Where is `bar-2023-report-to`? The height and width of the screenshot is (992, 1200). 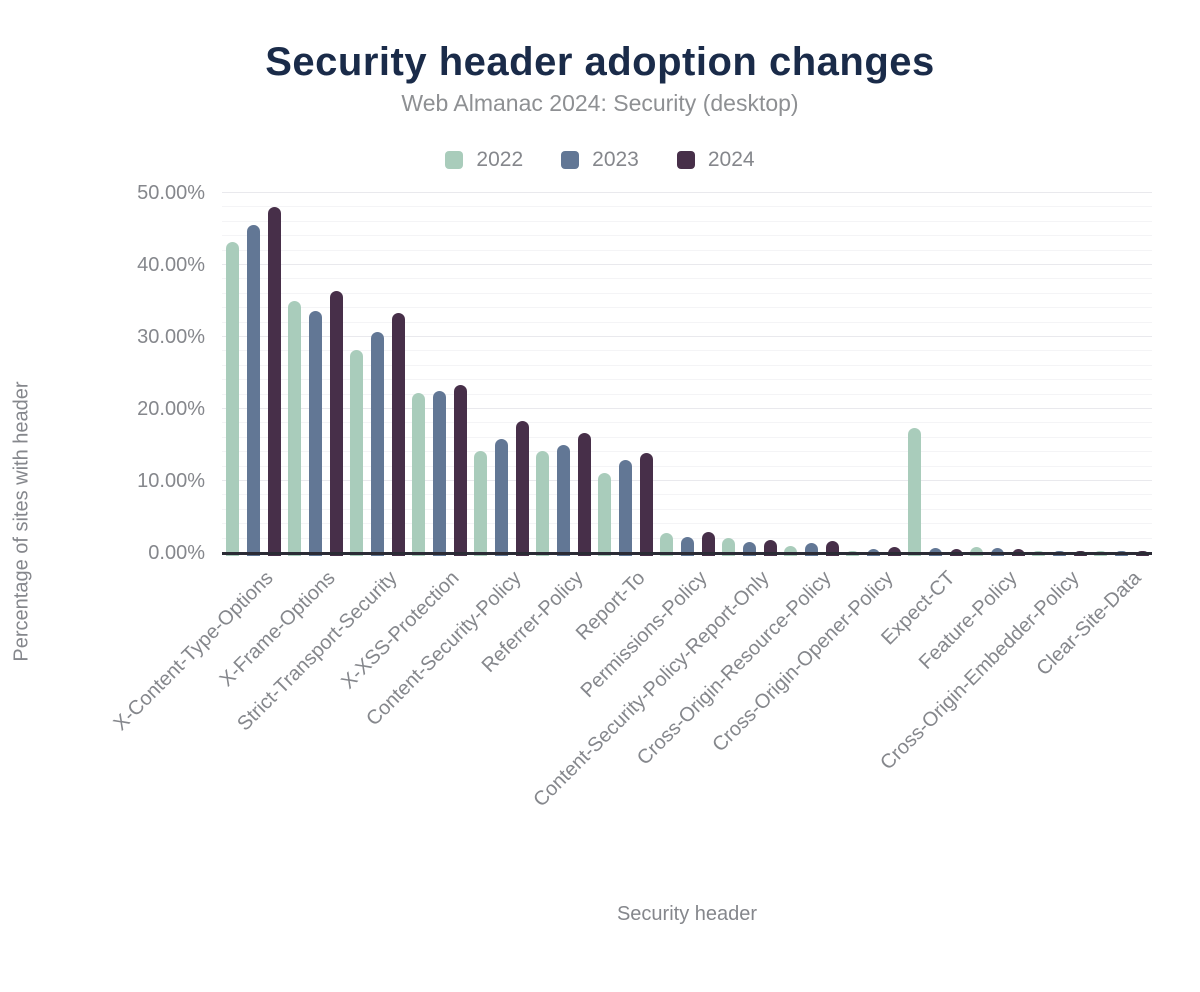
bar-2023-report-to is located at coordinates (625, 508).